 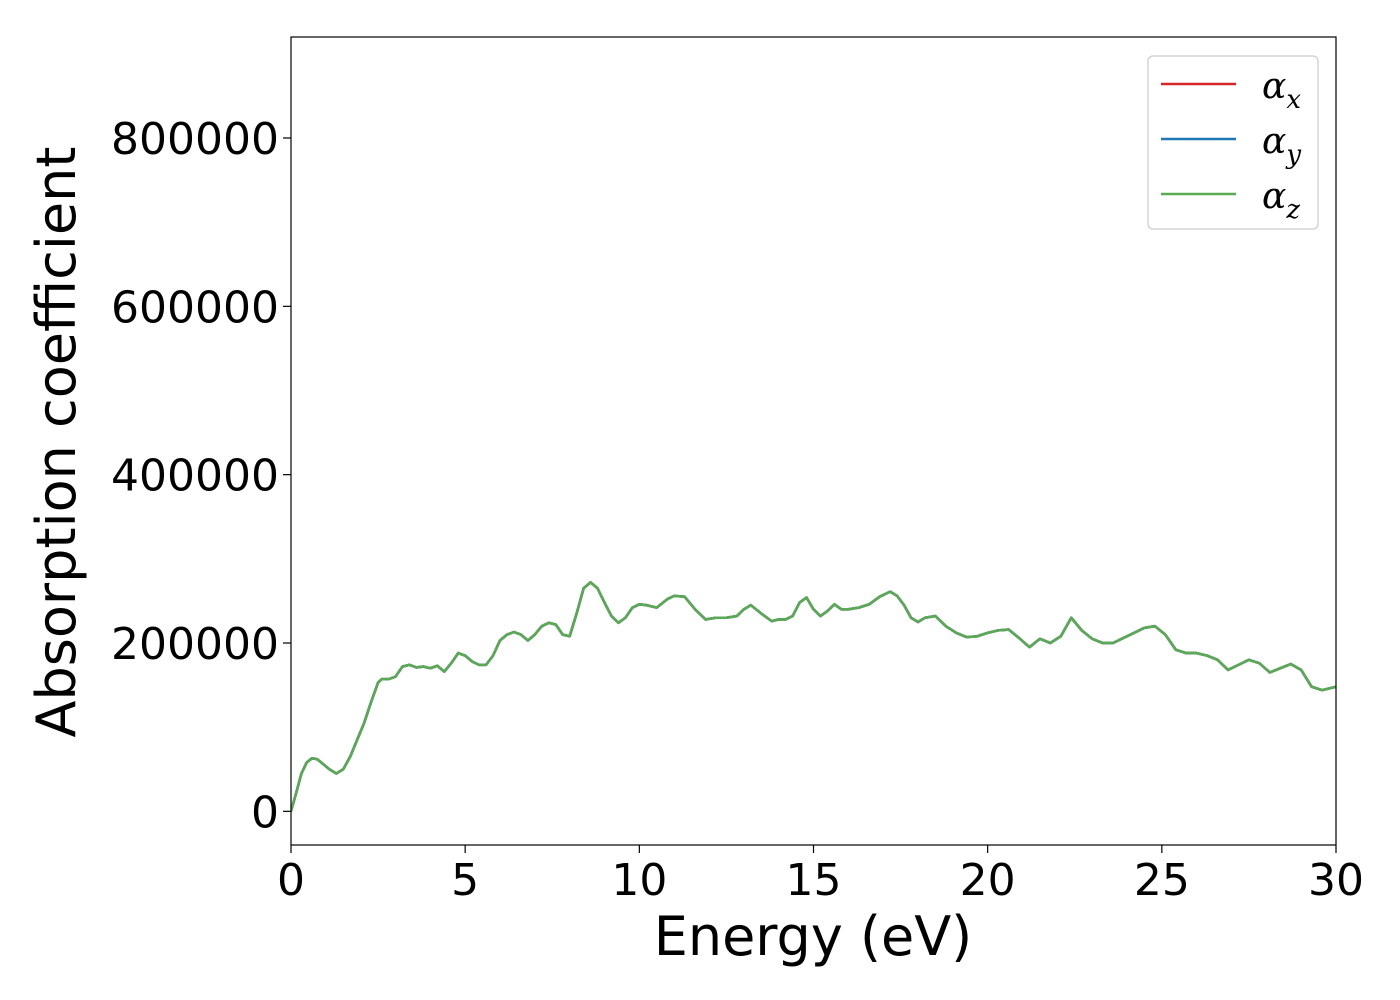 I want to click on legend-label: αy, so click(x=1281, y=145).